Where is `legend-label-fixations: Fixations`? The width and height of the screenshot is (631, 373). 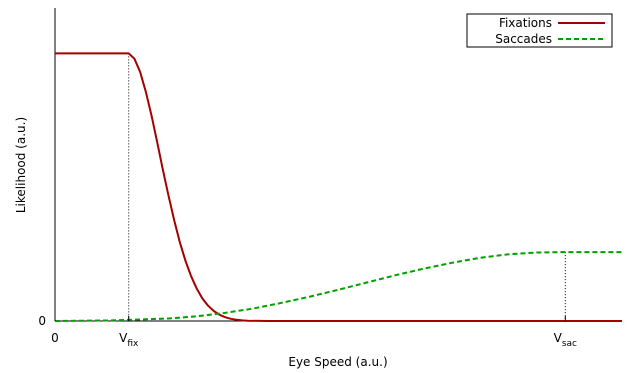 legend-label-fixations: Fixations is located at coordinates (525, 23).